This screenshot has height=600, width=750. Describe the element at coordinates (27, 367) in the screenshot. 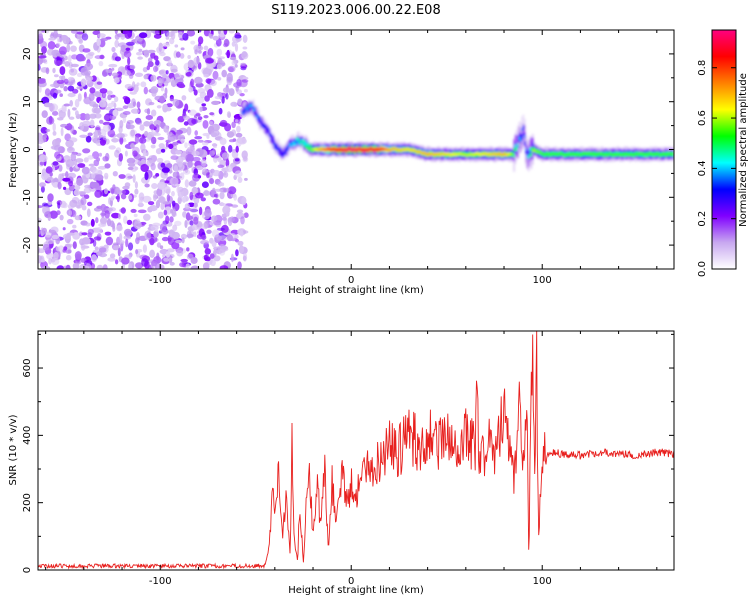

I see `y-tick-label: 600` at that location.